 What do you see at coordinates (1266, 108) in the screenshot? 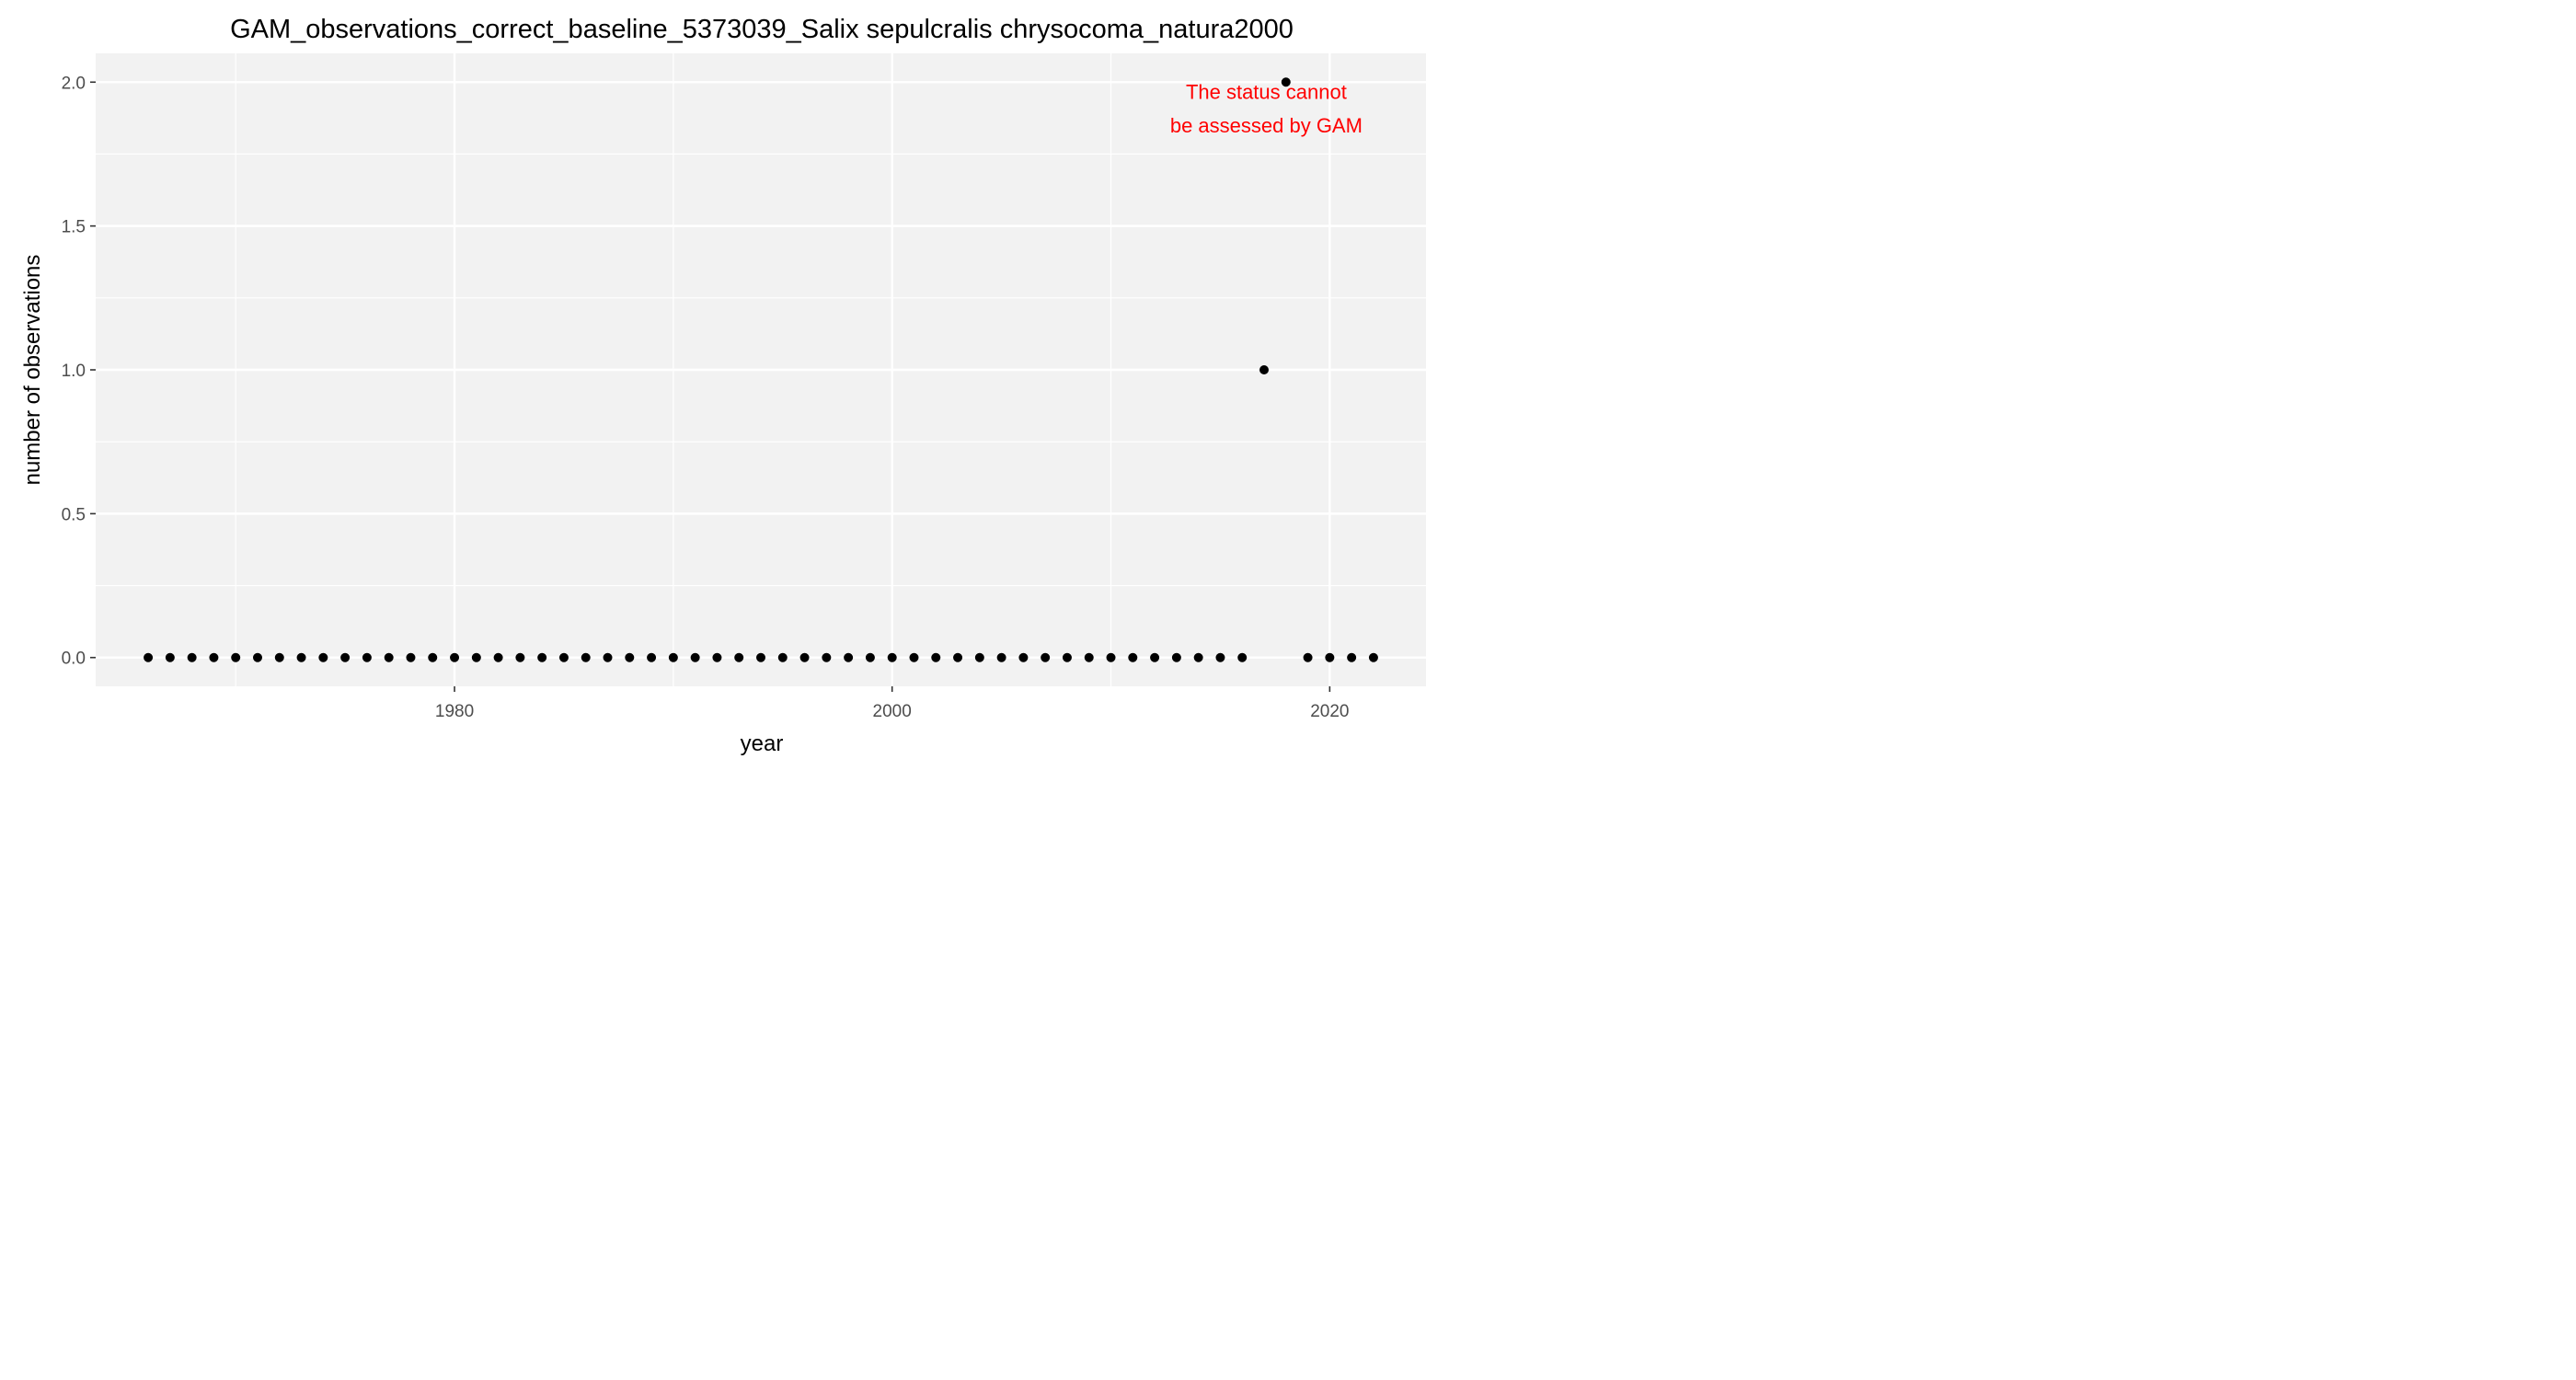
I see `status-annotation: The status cannot be assessed by GAM` at bounding box center [1266, 108].